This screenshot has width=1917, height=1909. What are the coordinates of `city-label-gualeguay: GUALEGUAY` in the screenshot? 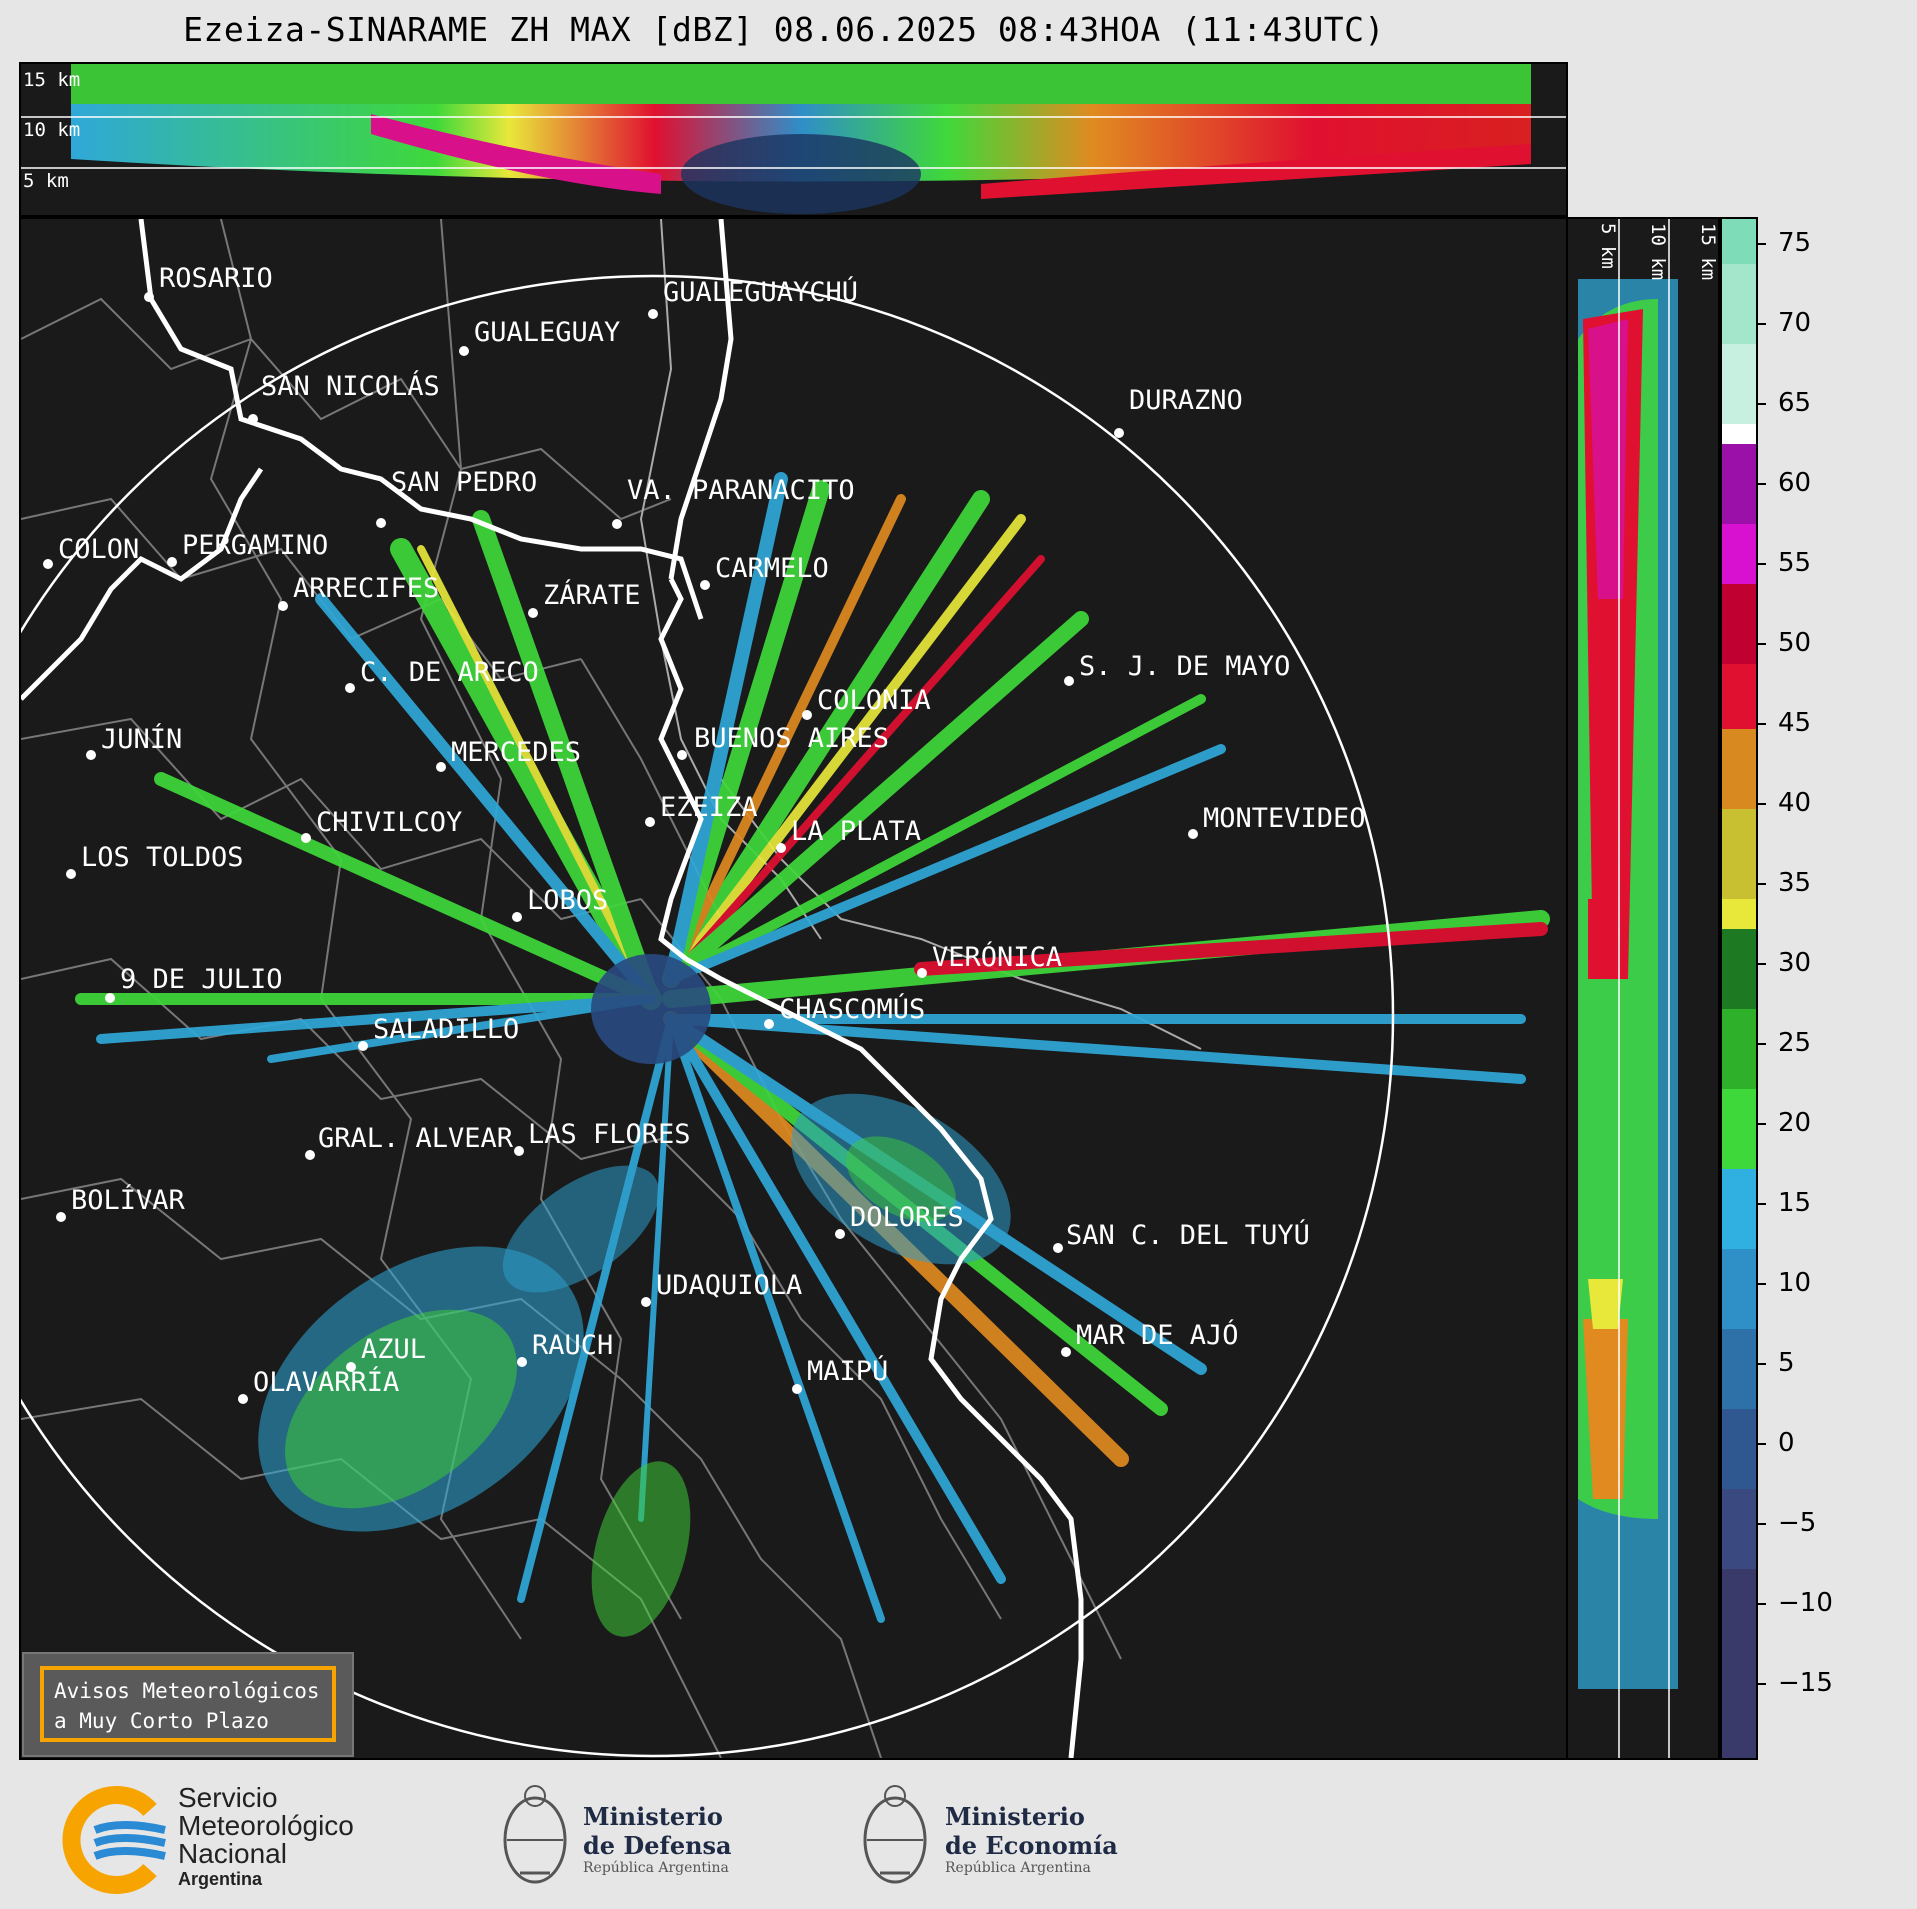 It's located at (547, 332).